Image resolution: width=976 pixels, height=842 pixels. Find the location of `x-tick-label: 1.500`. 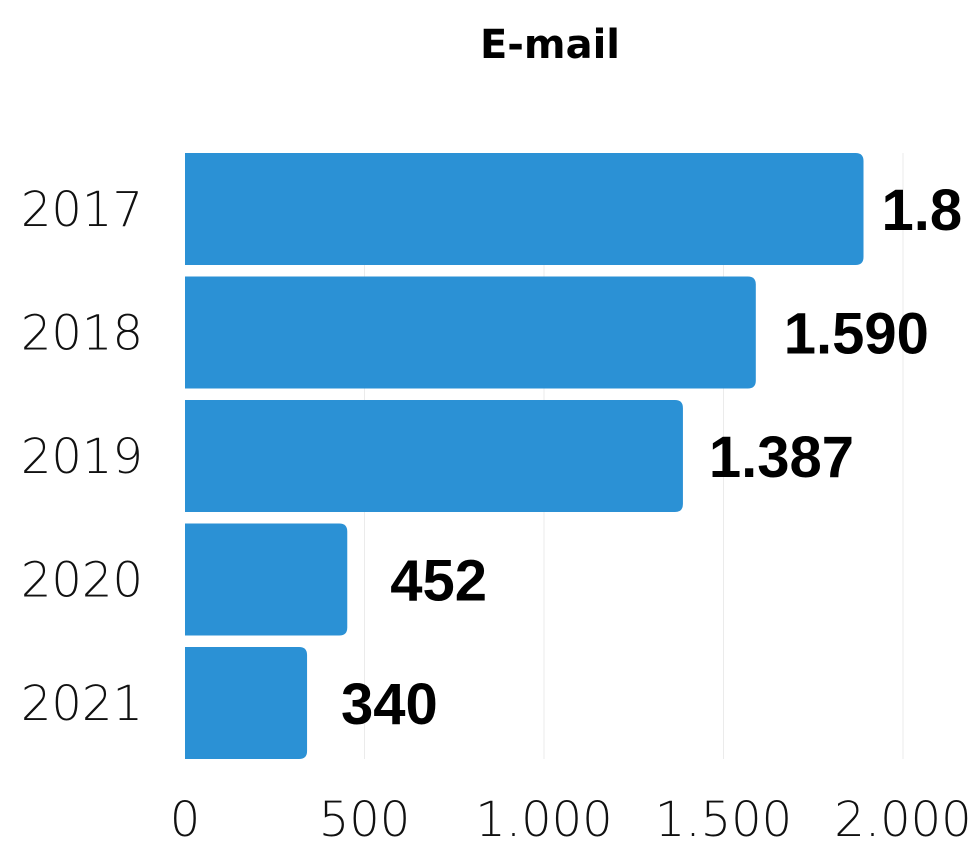

x-tick-label: 1.500 is located at coordinates (723, 817).